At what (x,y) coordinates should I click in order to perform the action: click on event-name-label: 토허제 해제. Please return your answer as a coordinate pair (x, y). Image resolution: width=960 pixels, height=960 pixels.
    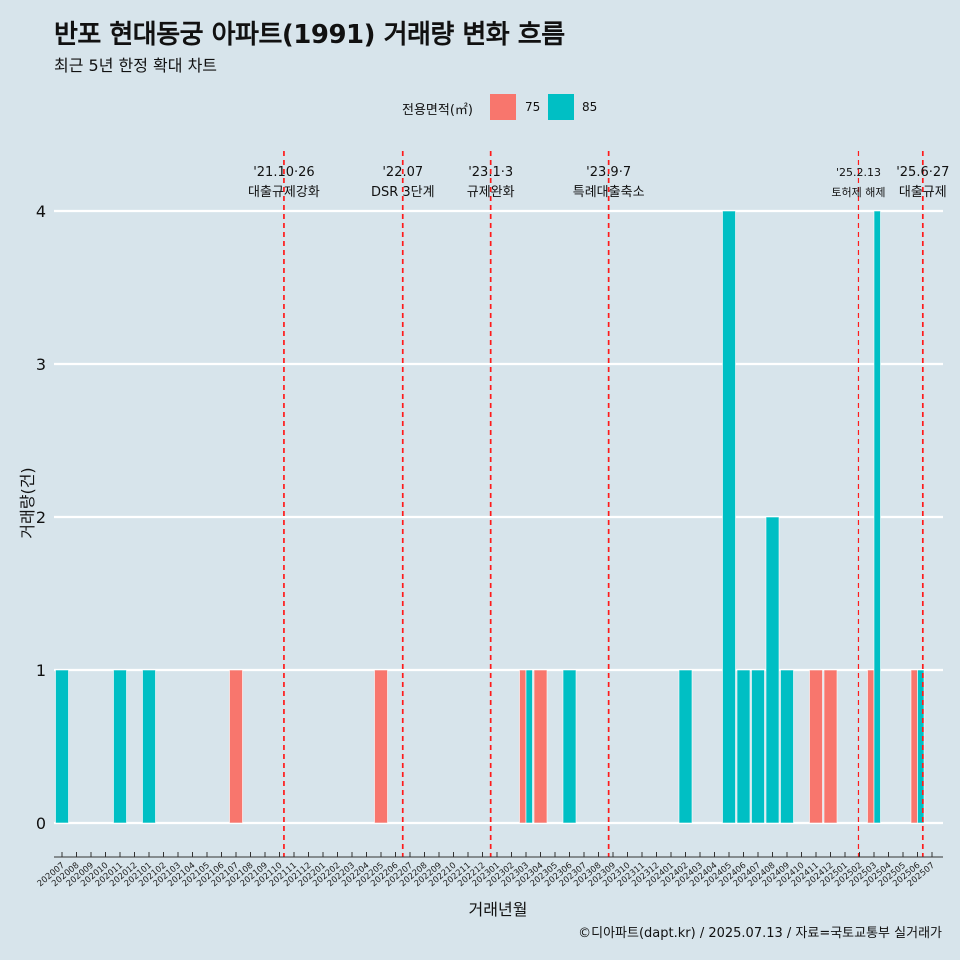
    Looking at the image, I should click on (858, 192).